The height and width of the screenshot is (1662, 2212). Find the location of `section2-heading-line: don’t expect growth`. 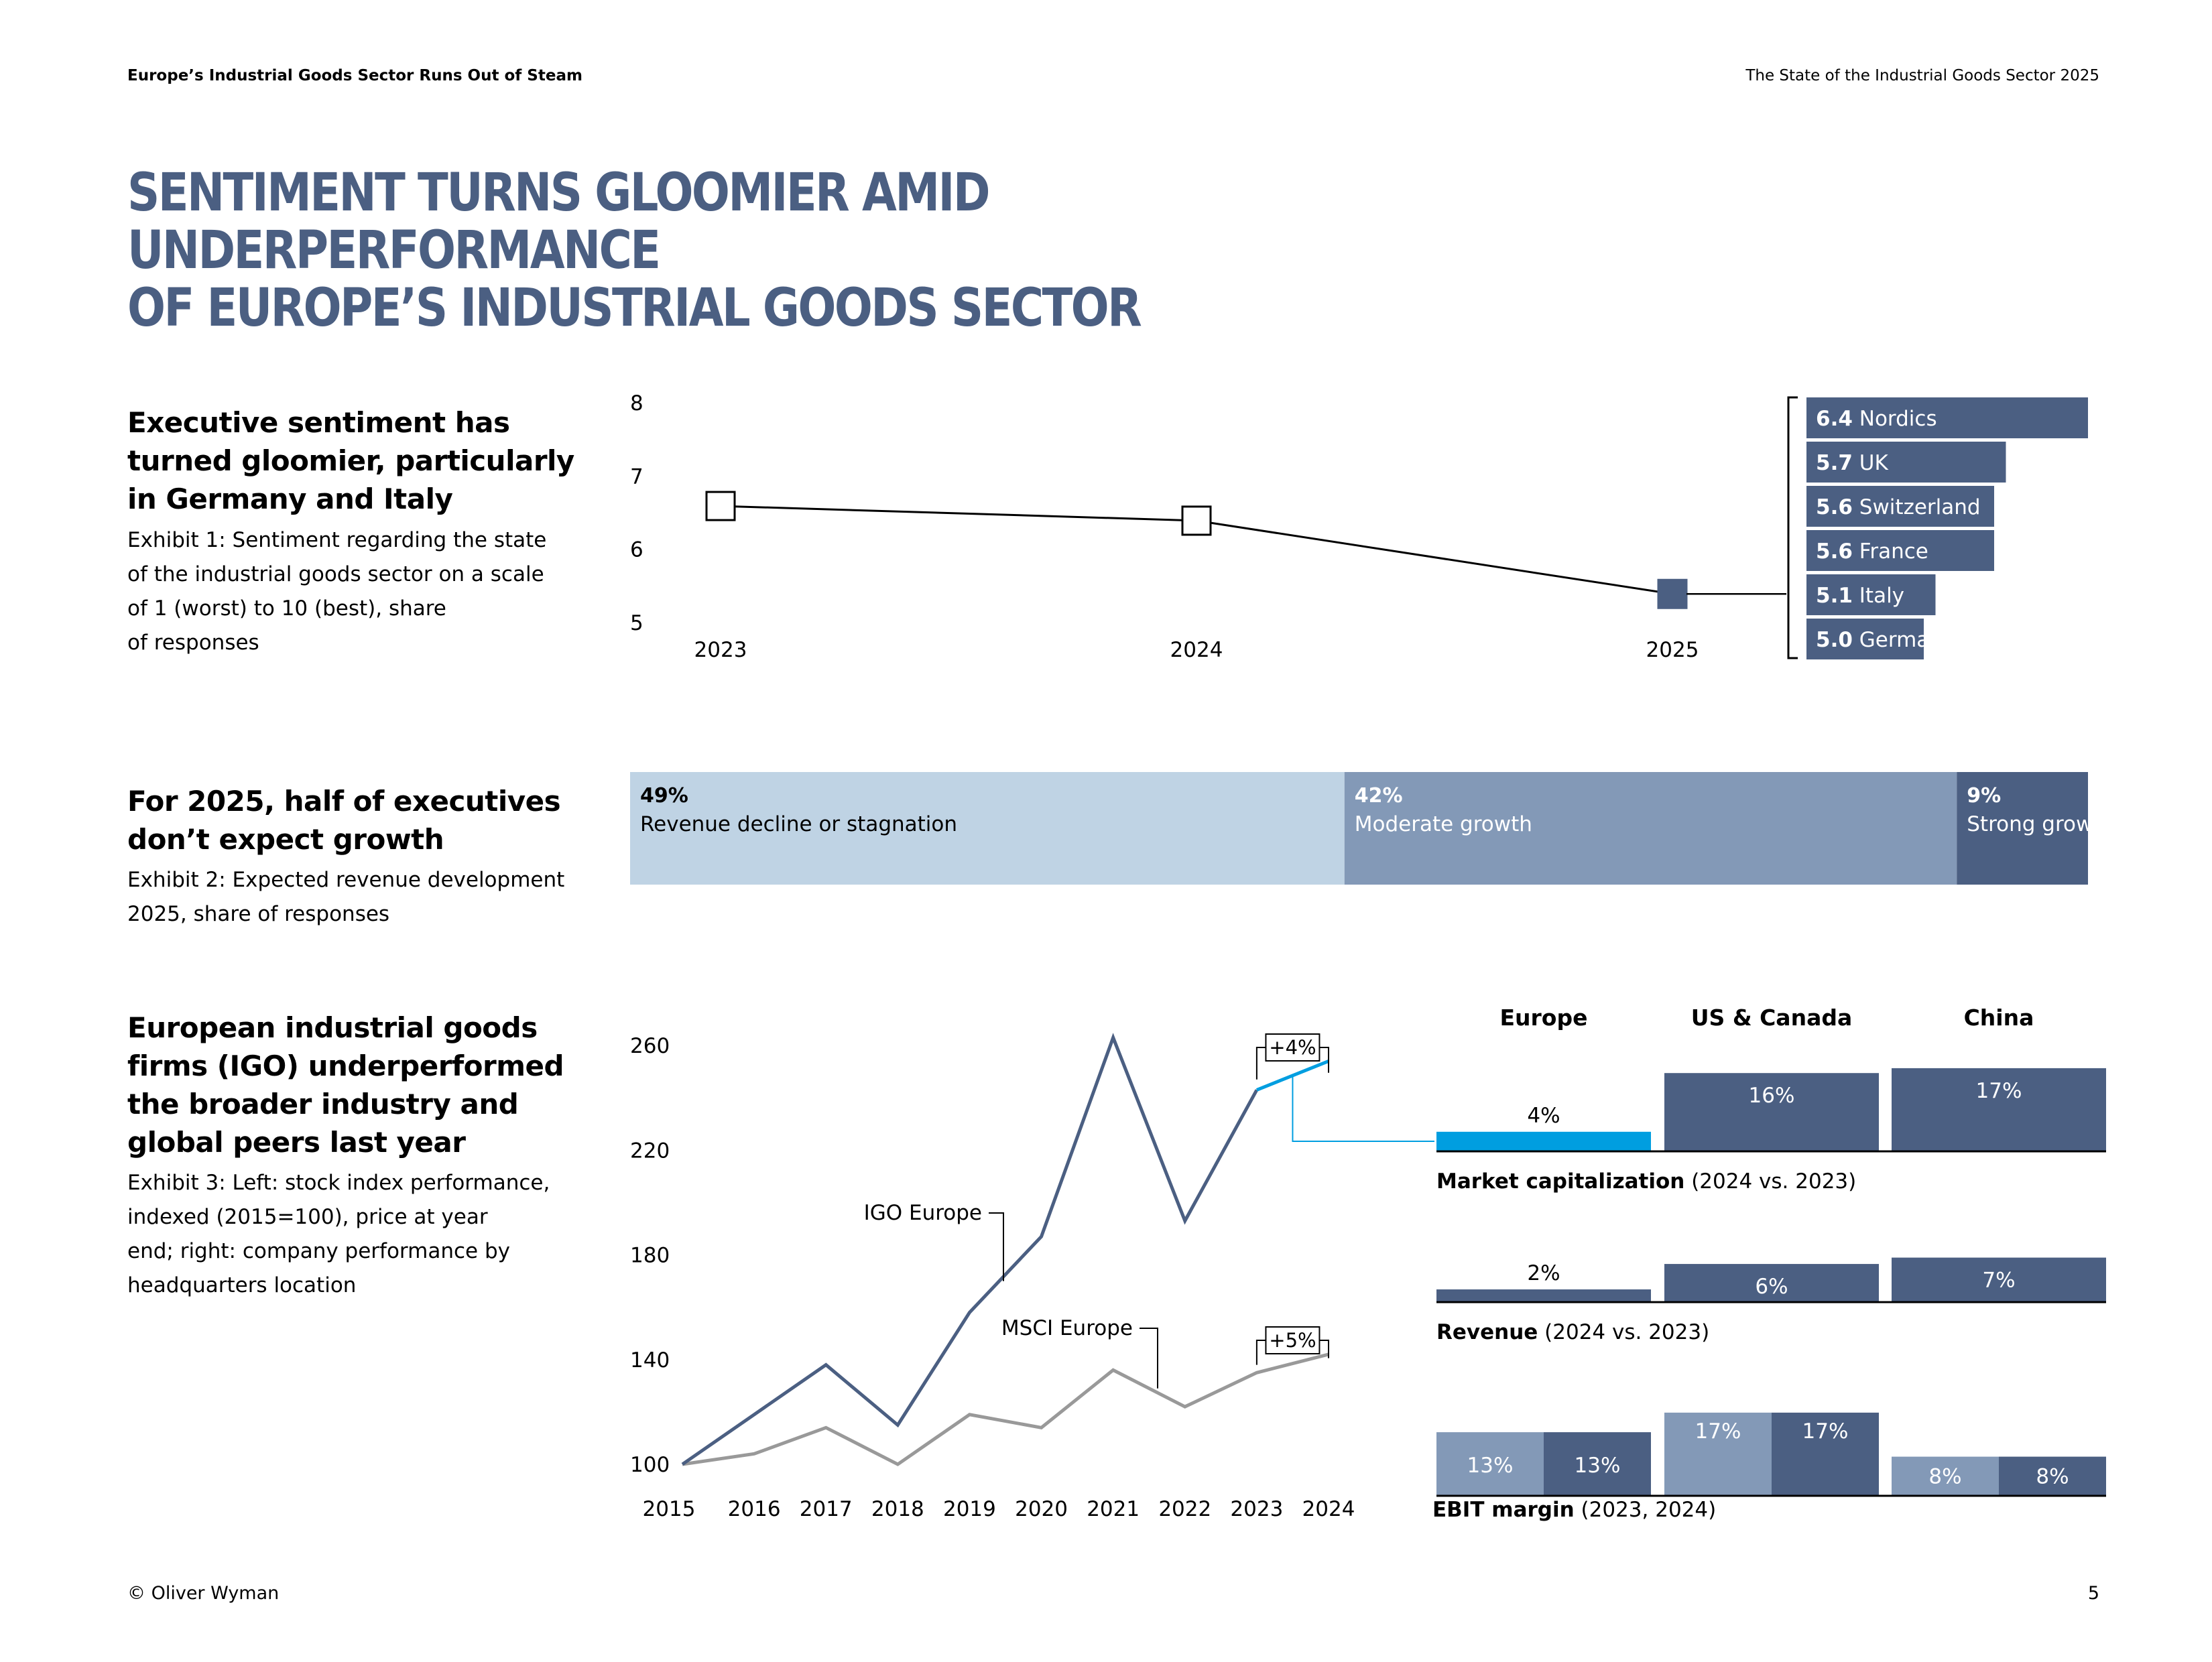

section2-heading-line: don’t expect growth is located at coordinates (285, 839).